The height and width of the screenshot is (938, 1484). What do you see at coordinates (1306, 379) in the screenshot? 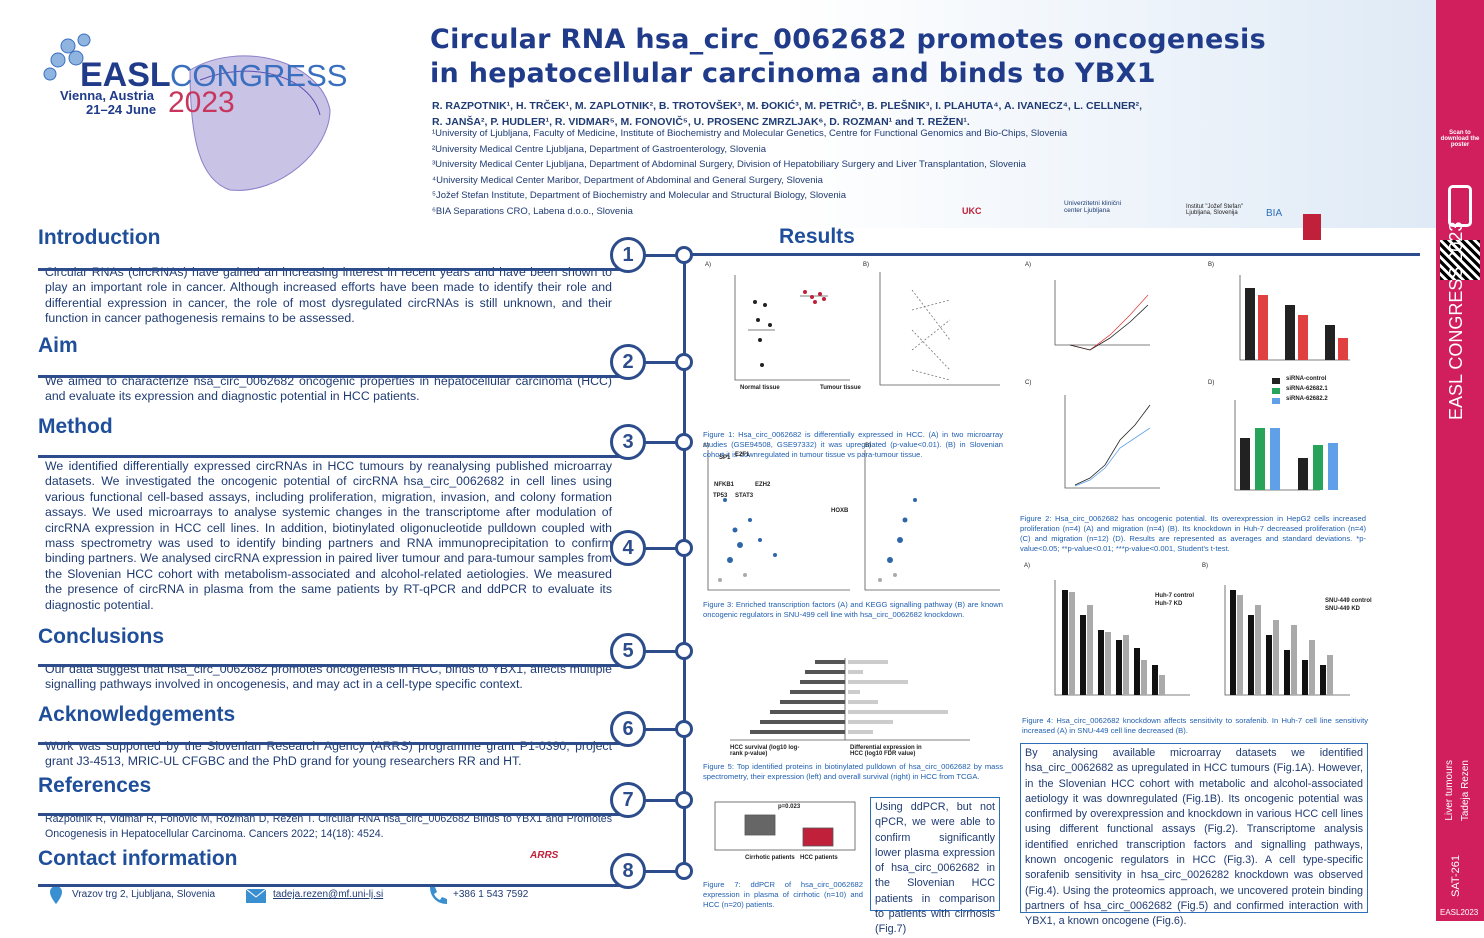
I see `figure-label: siRNA-control` at bounding box center [1306, 379].